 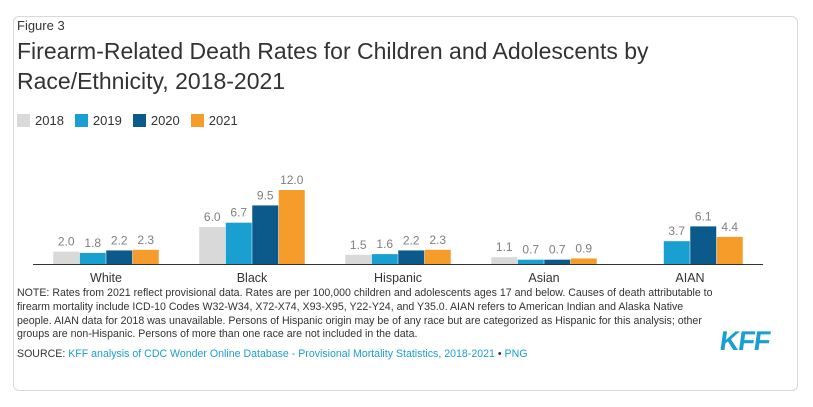 I want to click on bar-black-2021, so click(x=291, y=227).